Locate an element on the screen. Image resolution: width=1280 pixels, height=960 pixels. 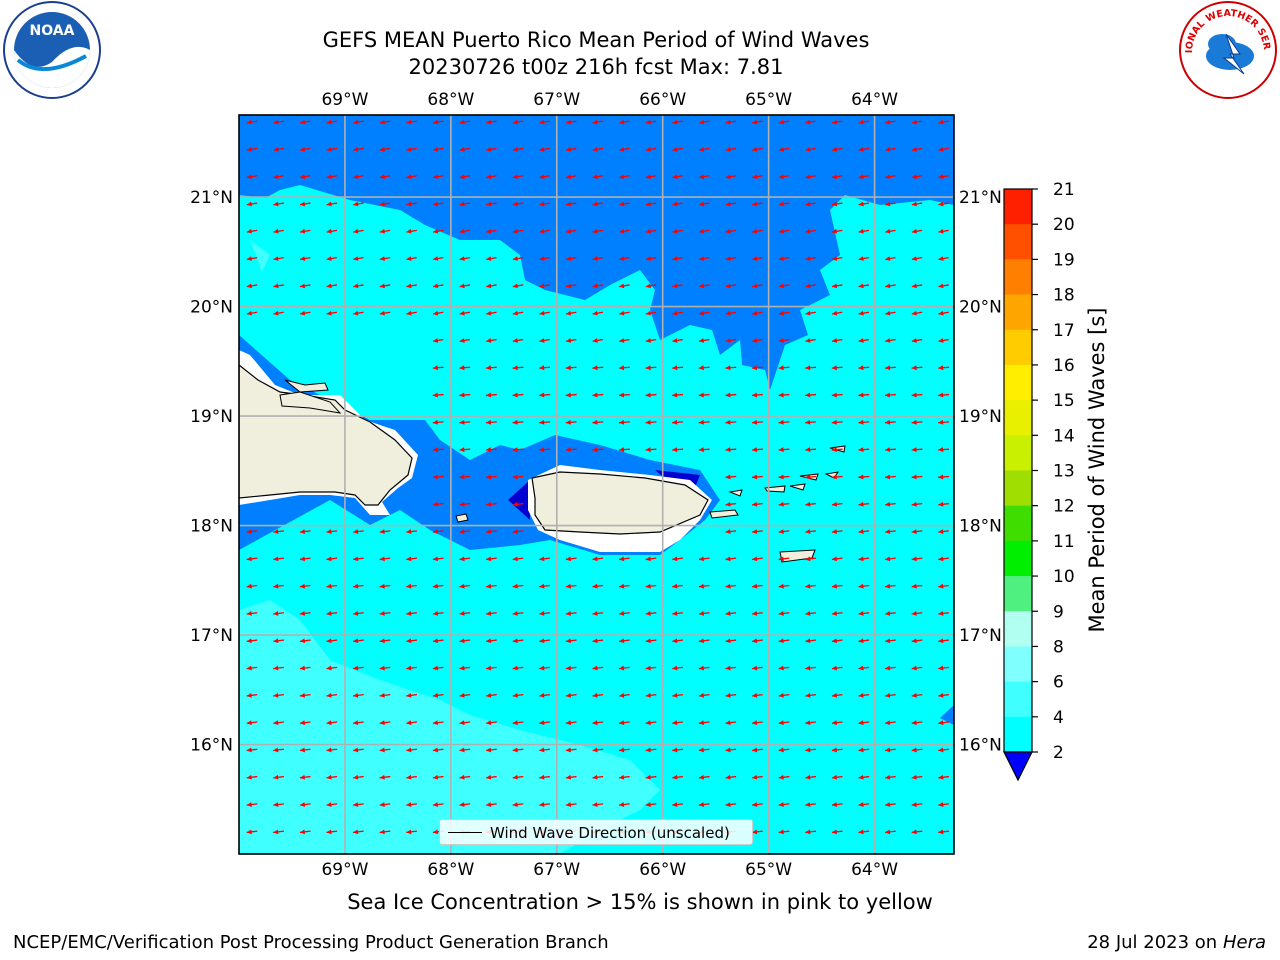
colorbar-tick-label: 10 is located at coordinates (1064, 577).